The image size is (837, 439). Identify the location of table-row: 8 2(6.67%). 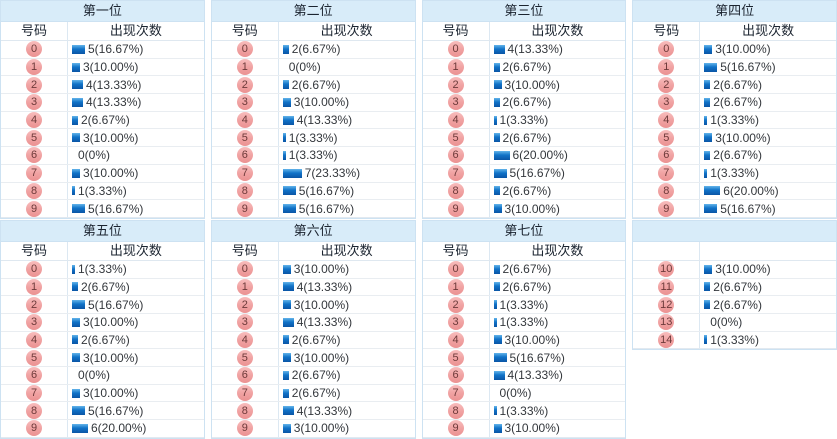
(524, 191).